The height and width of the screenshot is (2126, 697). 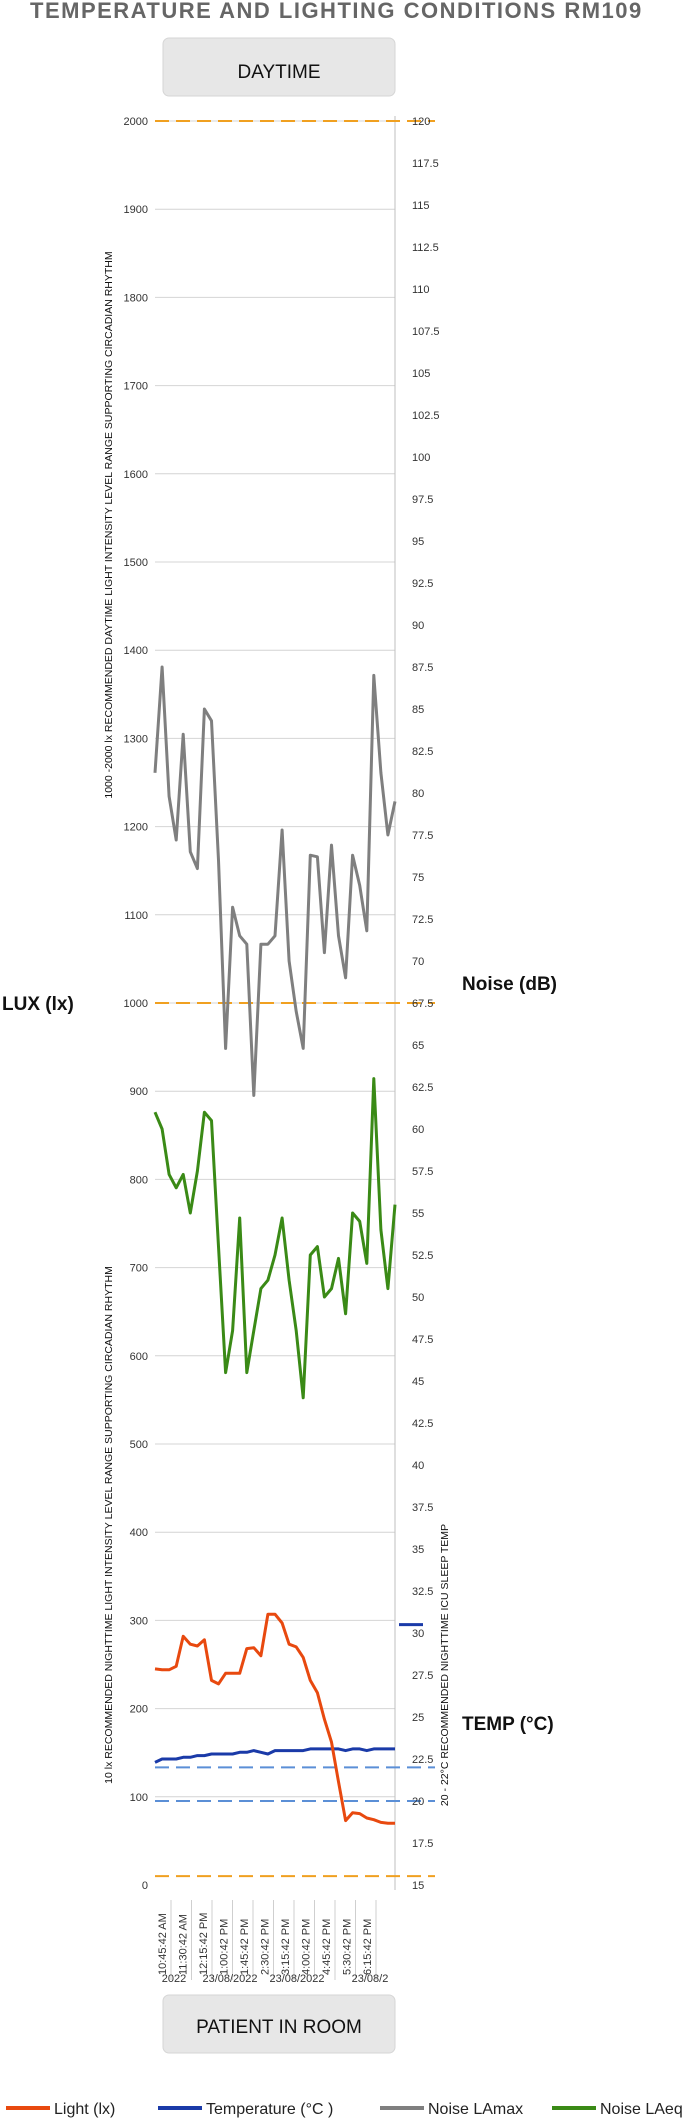 What do you see at coordinates (418, 1802) in the screenshot?
I see `right-tick-label: 20` at bounding box center [418, 1802].